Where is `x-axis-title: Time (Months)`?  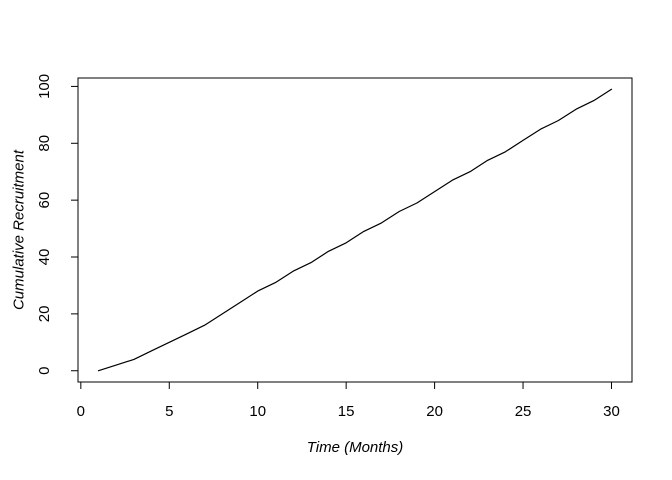
x-axis-title: Time (Months) is located at coordinates (355, 447).